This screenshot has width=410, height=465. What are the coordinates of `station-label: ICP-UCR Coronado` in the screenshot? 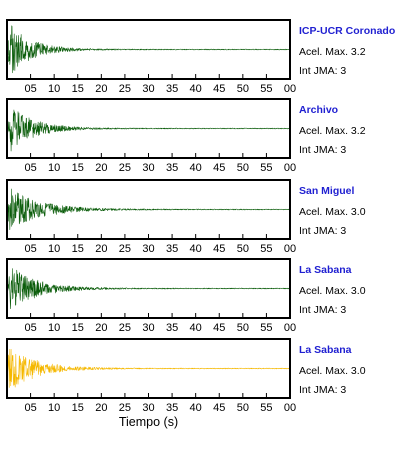 It's located at (347, 31).